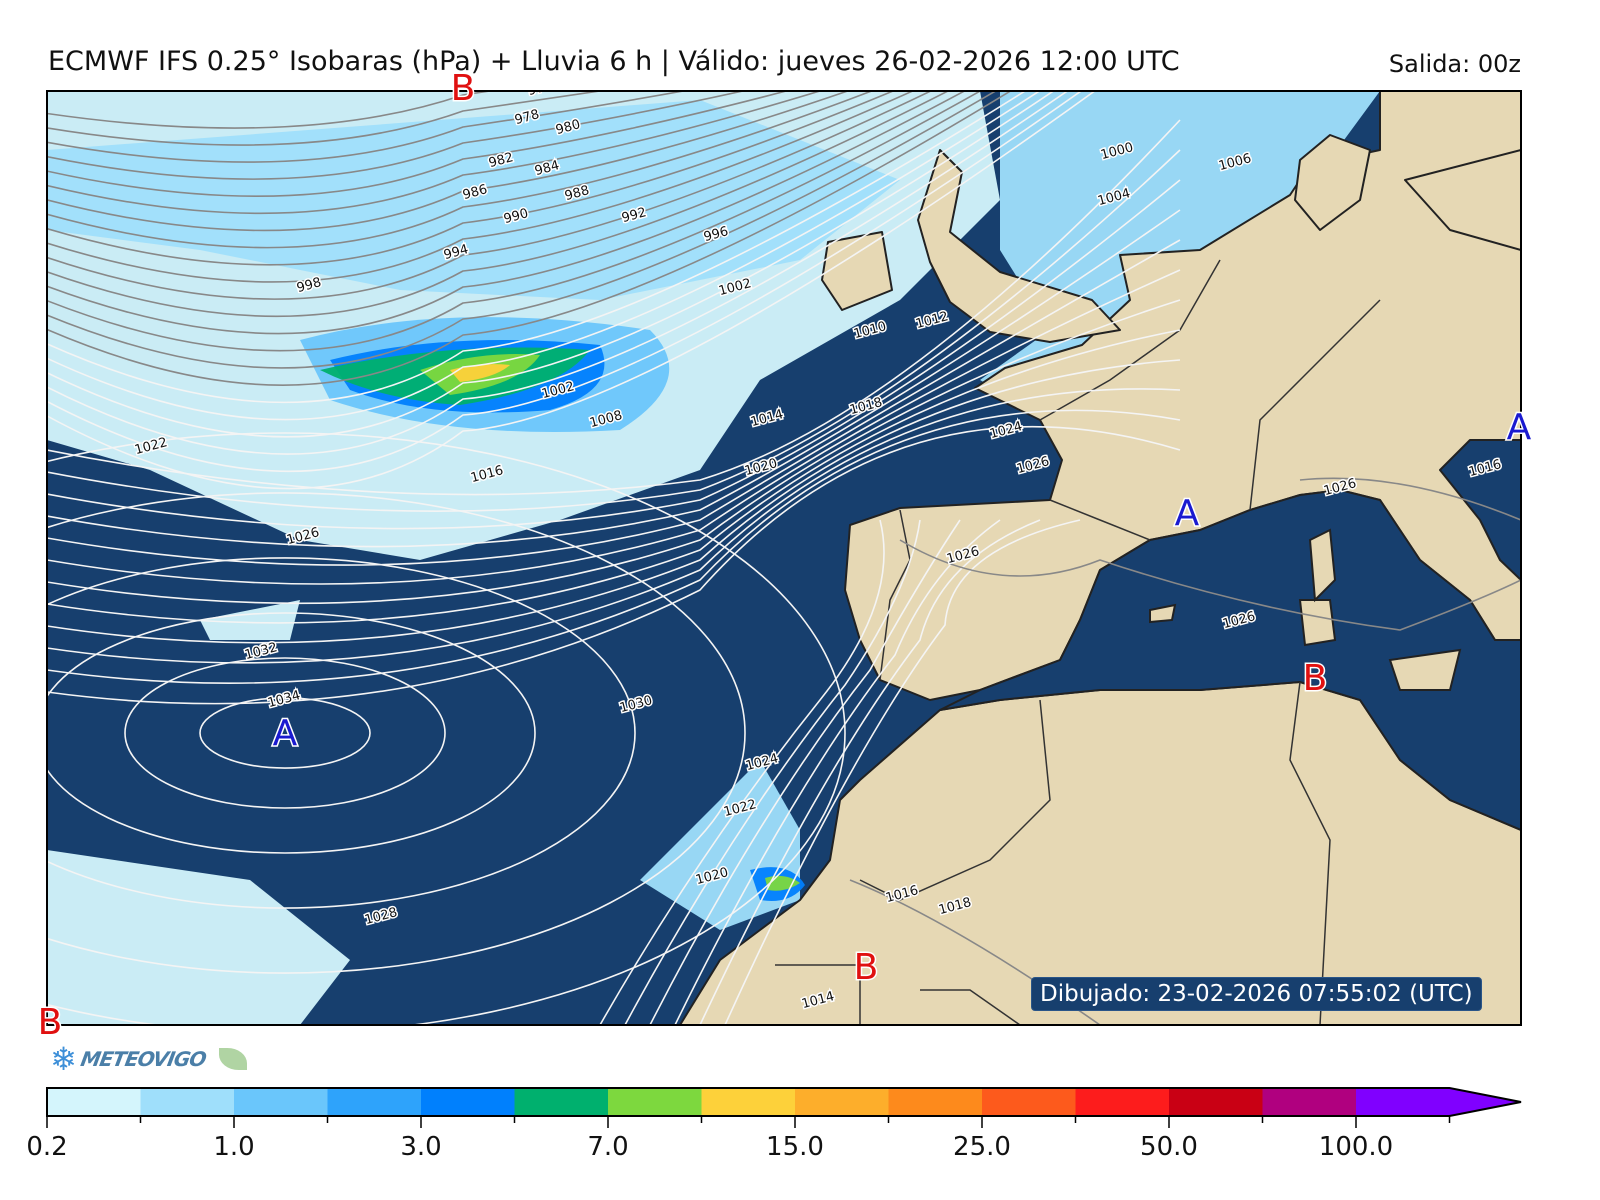 The height and width of the screenshot is (1200, 1600). I want to click on colorbar-extend-arrow, so click(1438, 1102).